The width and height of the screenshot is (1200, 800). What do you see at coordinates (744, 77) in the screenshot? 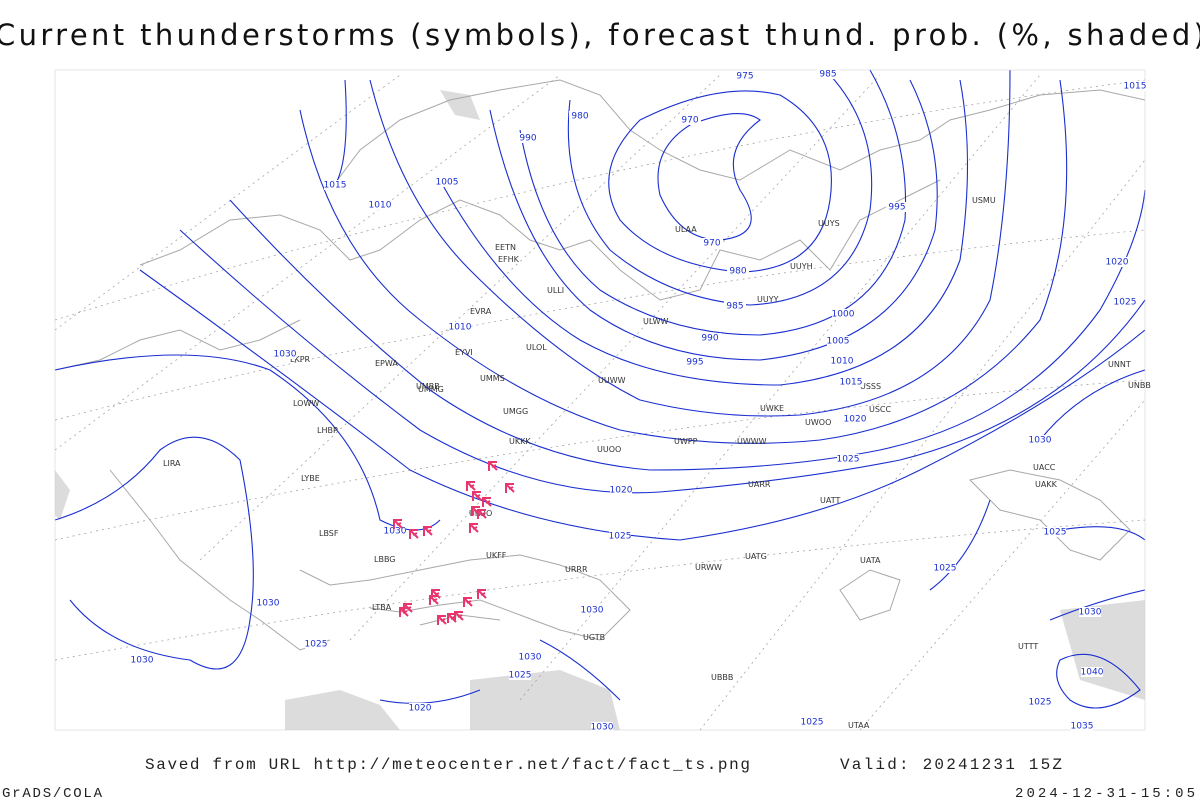
I see `isobar-label: 975` at bounding box center [744, 77].